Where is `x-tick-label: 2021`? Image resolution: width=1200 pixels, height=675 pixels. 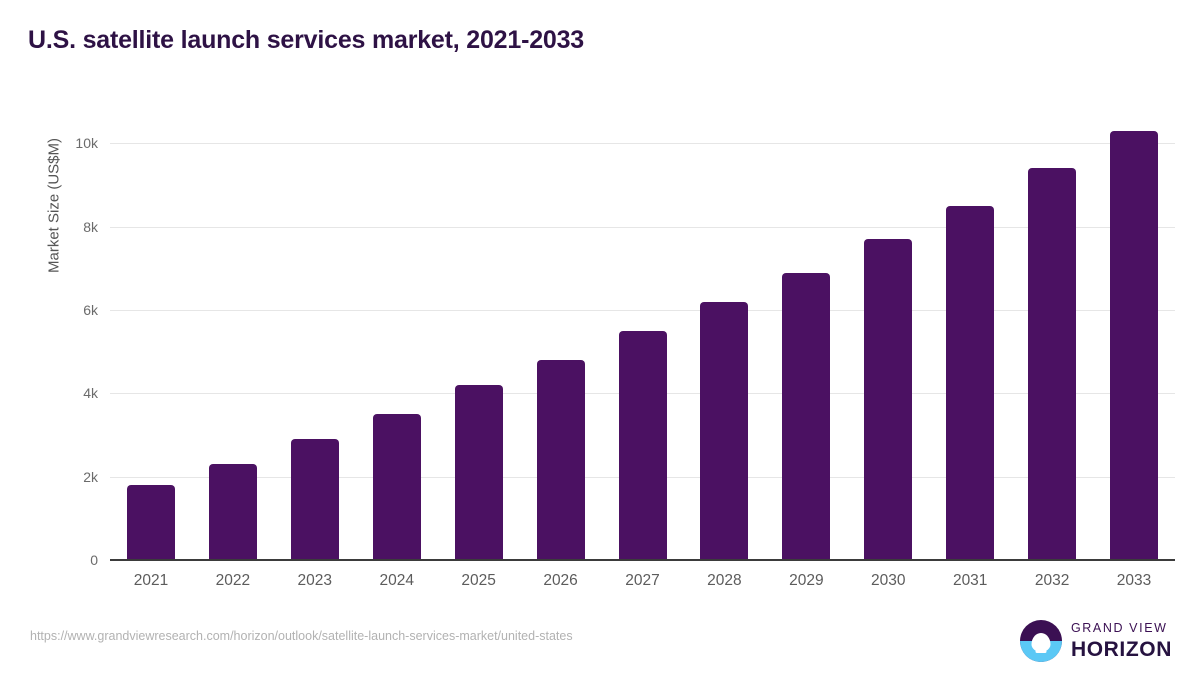 x-tick-label: 2021 is located at coordinates (151, 580).